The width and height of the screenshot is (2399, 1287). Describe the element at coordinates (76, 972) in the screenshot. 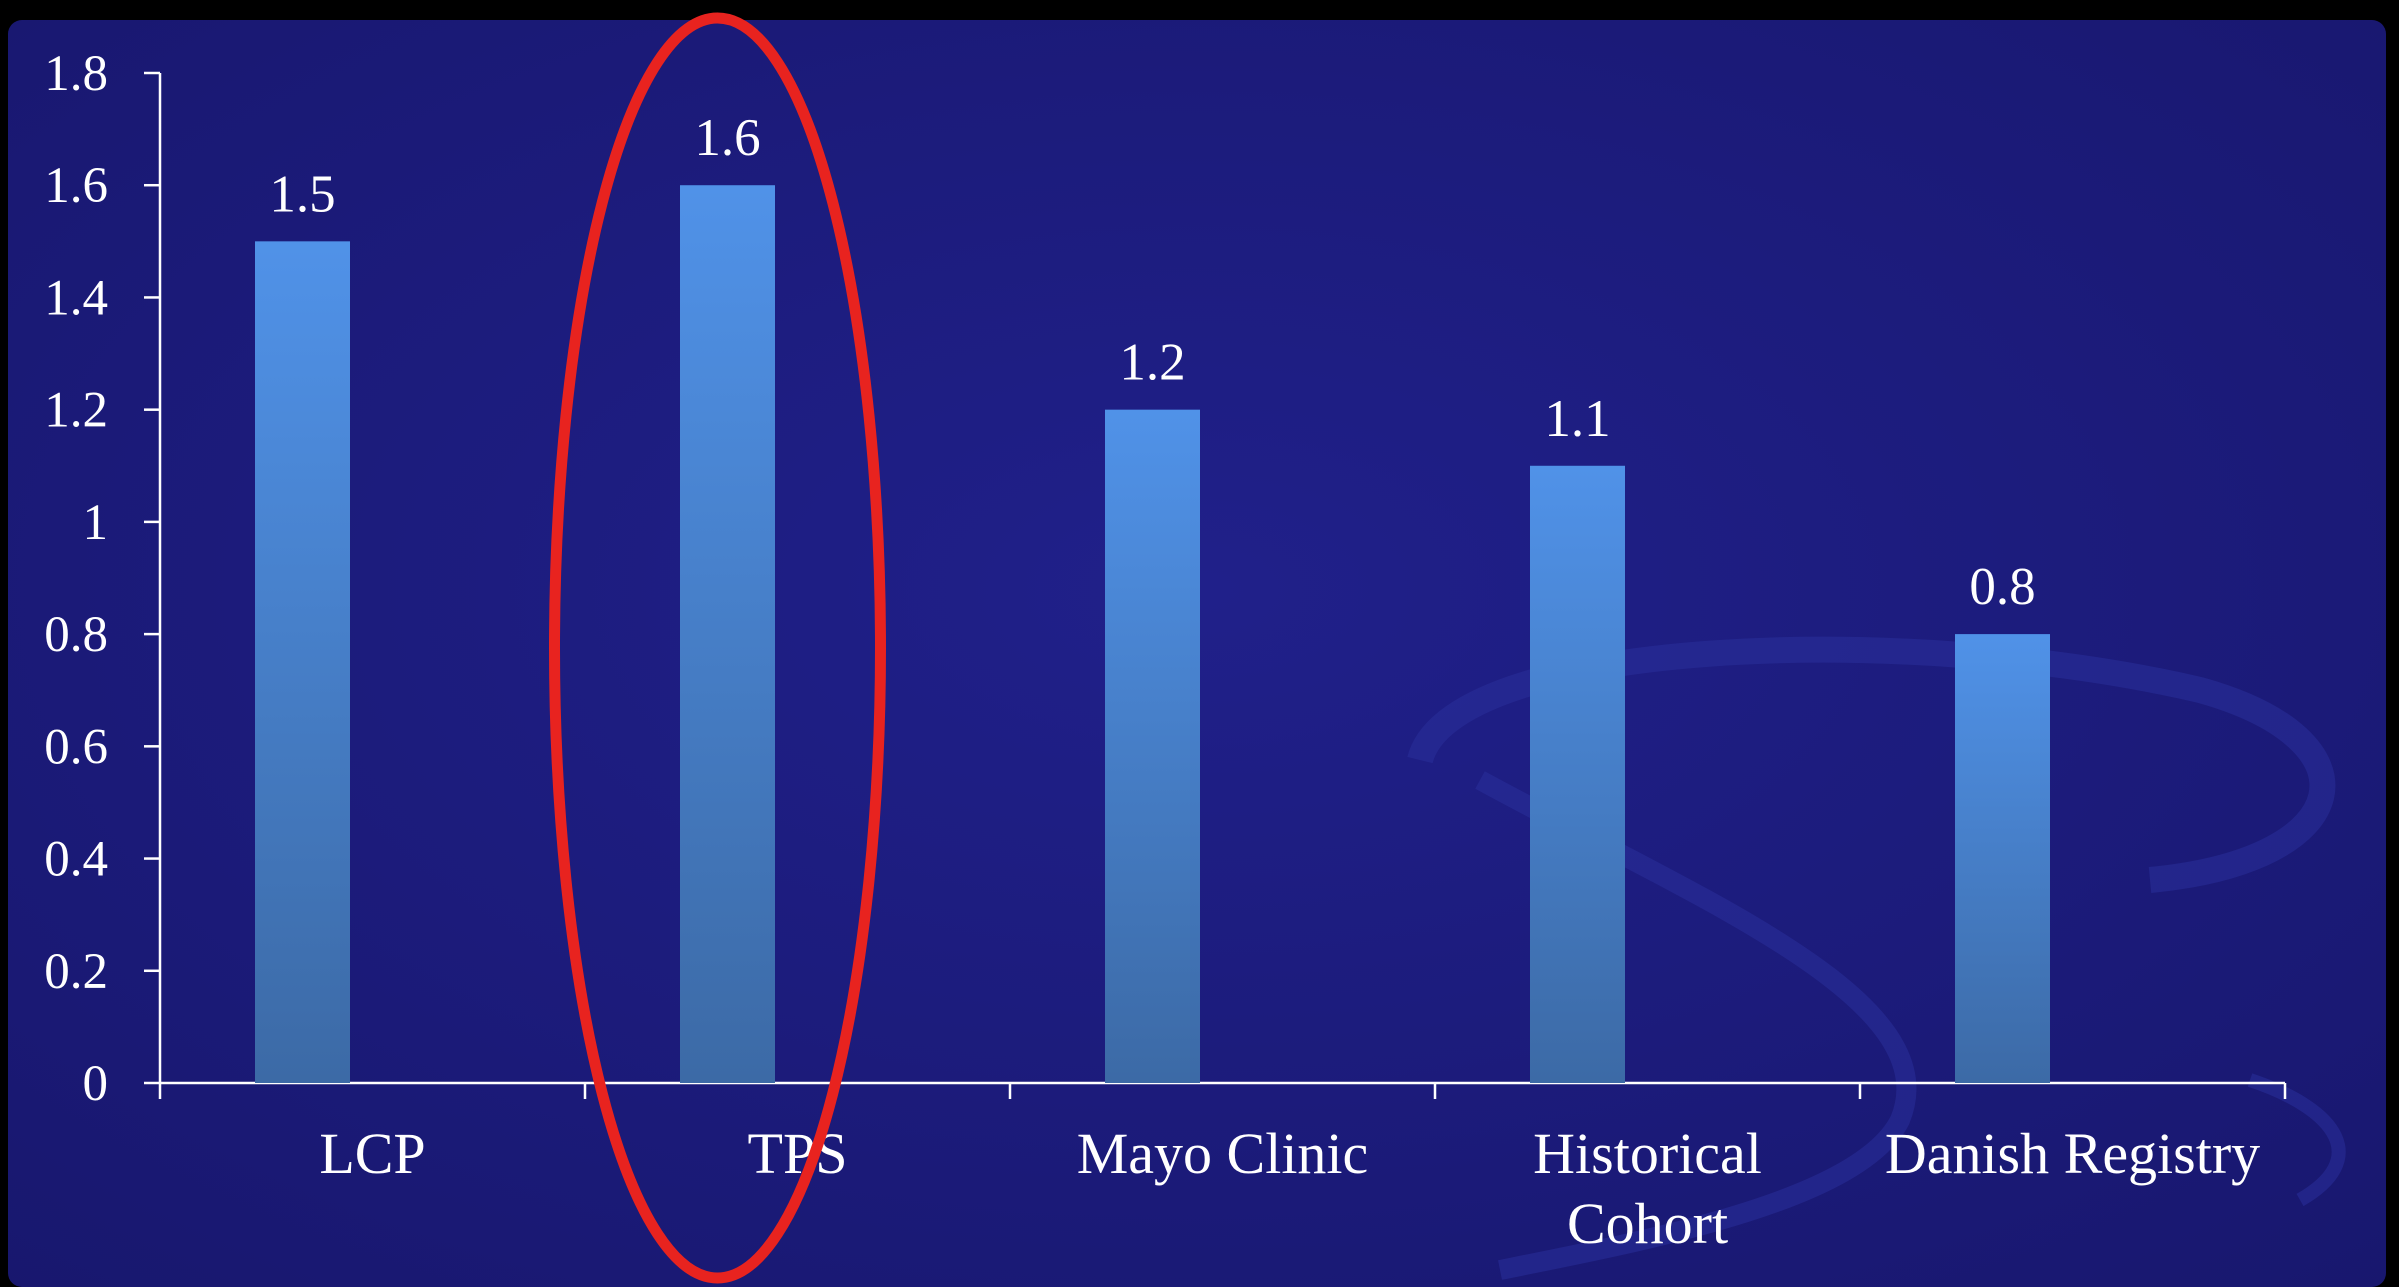

I see `y-tick-label: 0.2` at that location.